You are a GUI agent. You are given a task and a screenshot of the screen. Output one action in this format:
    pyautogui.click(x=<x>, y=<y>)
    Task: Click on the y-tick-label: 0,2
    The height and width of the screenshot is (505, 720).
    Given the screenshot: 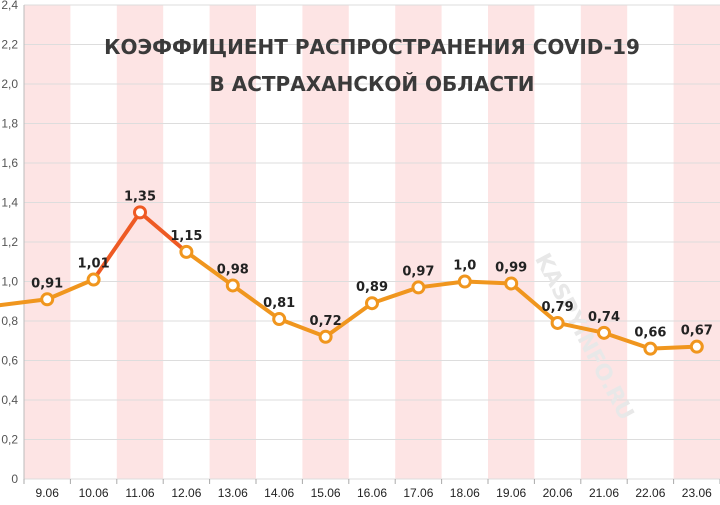 What is the action you would take?
    pyautogui.click(x=9, y=440)
    